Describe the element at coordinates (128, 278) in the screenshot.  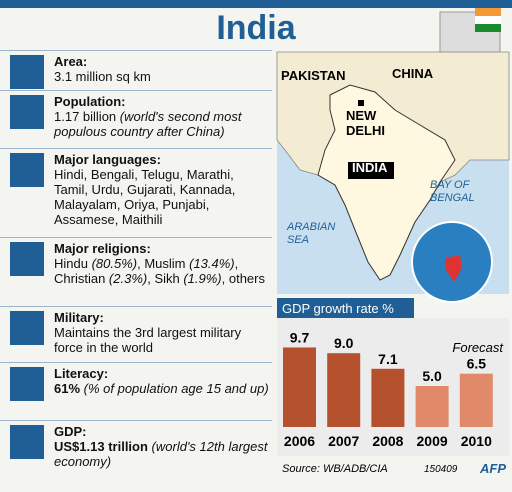
I see `fact-run: (2.3%)` at that location.